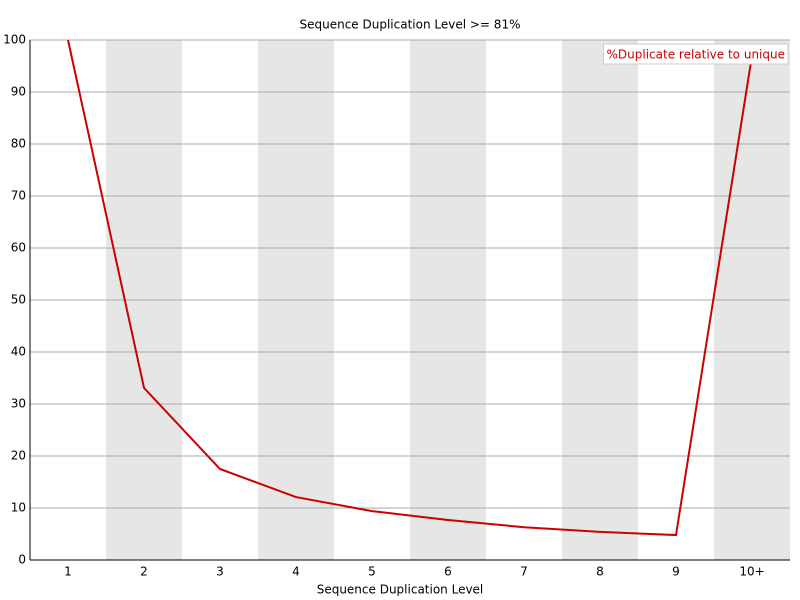 The height and width of the screenshot is (600, 800). Describe the element at coordinates (68, 572) in the screenshot. I see `x-tick-label: 1` at that location.